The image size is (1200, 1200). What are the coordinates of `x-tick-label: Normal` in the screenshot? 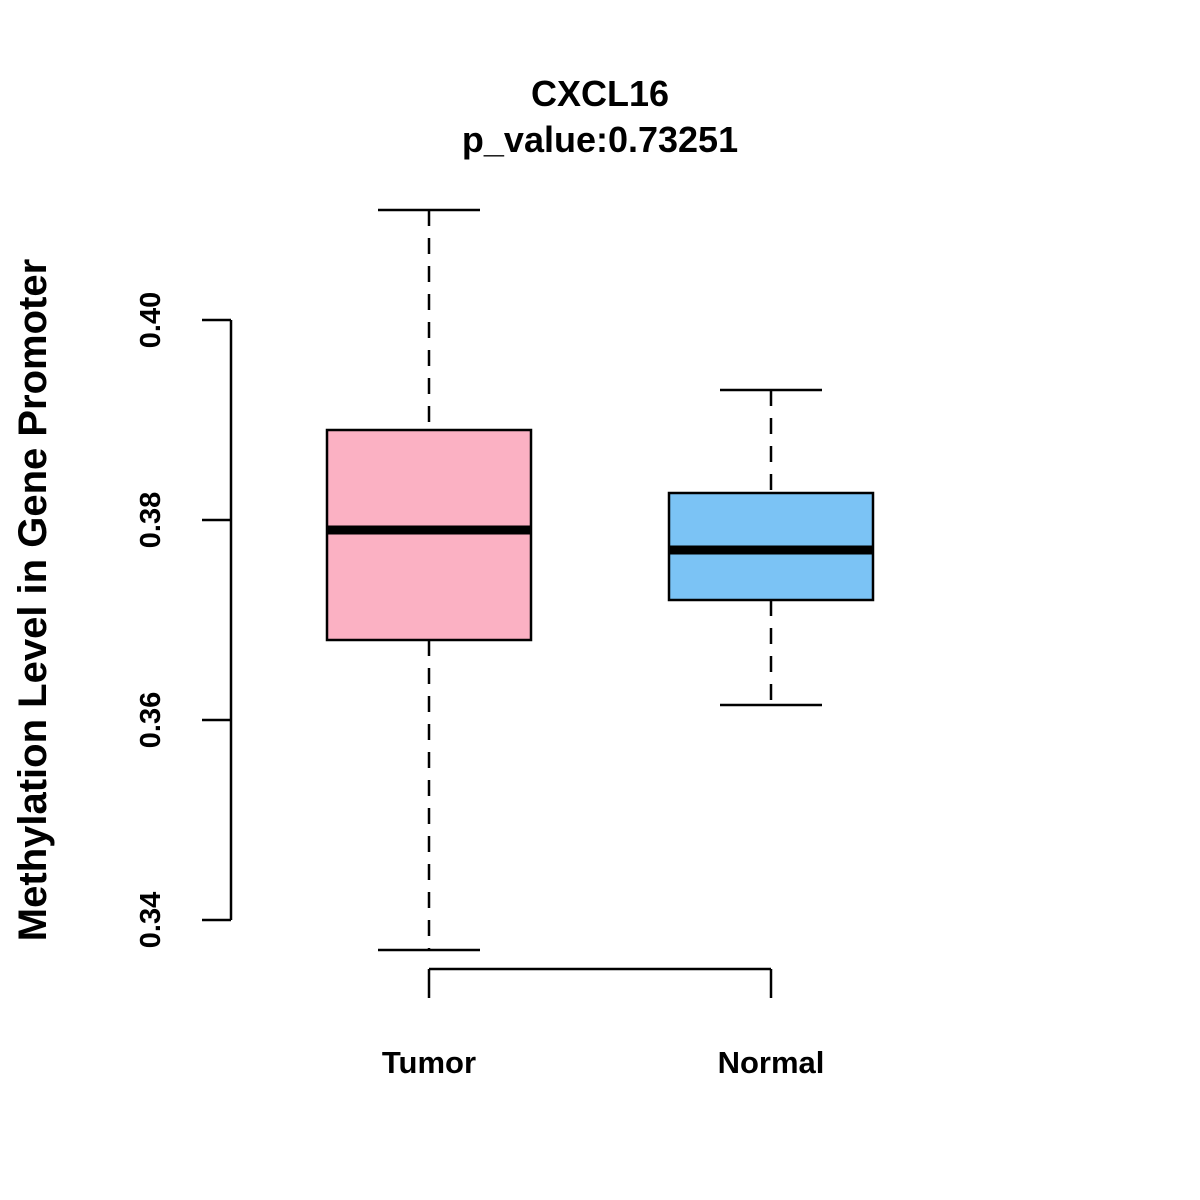 It's located at (771, 1062).